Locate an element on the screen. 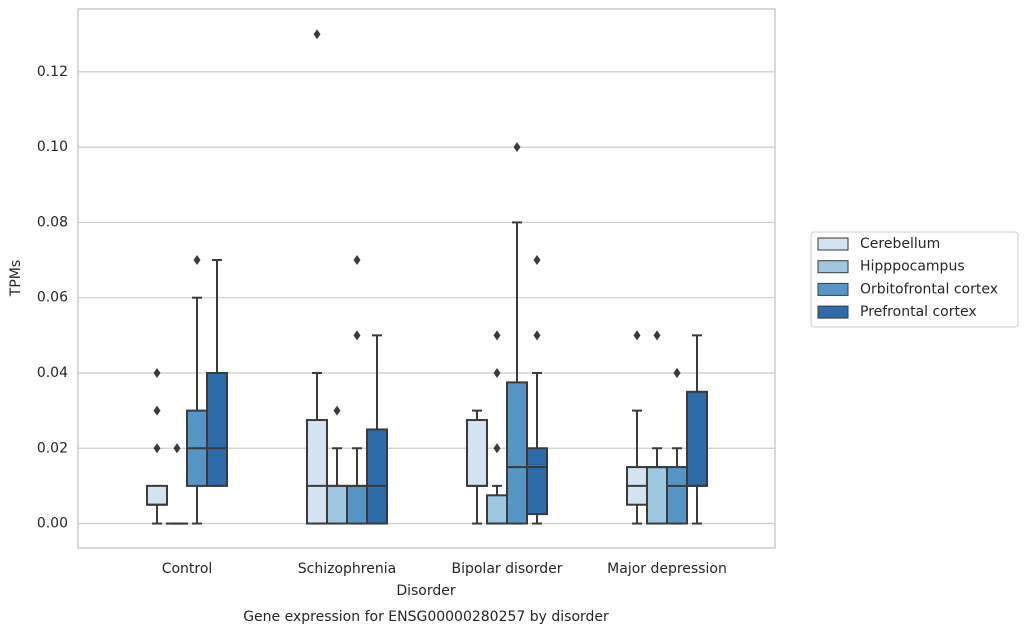 The height and width of the screenshot is (634, 1028). y-tick-label: 0.02 is located at coordinates (52, 448).